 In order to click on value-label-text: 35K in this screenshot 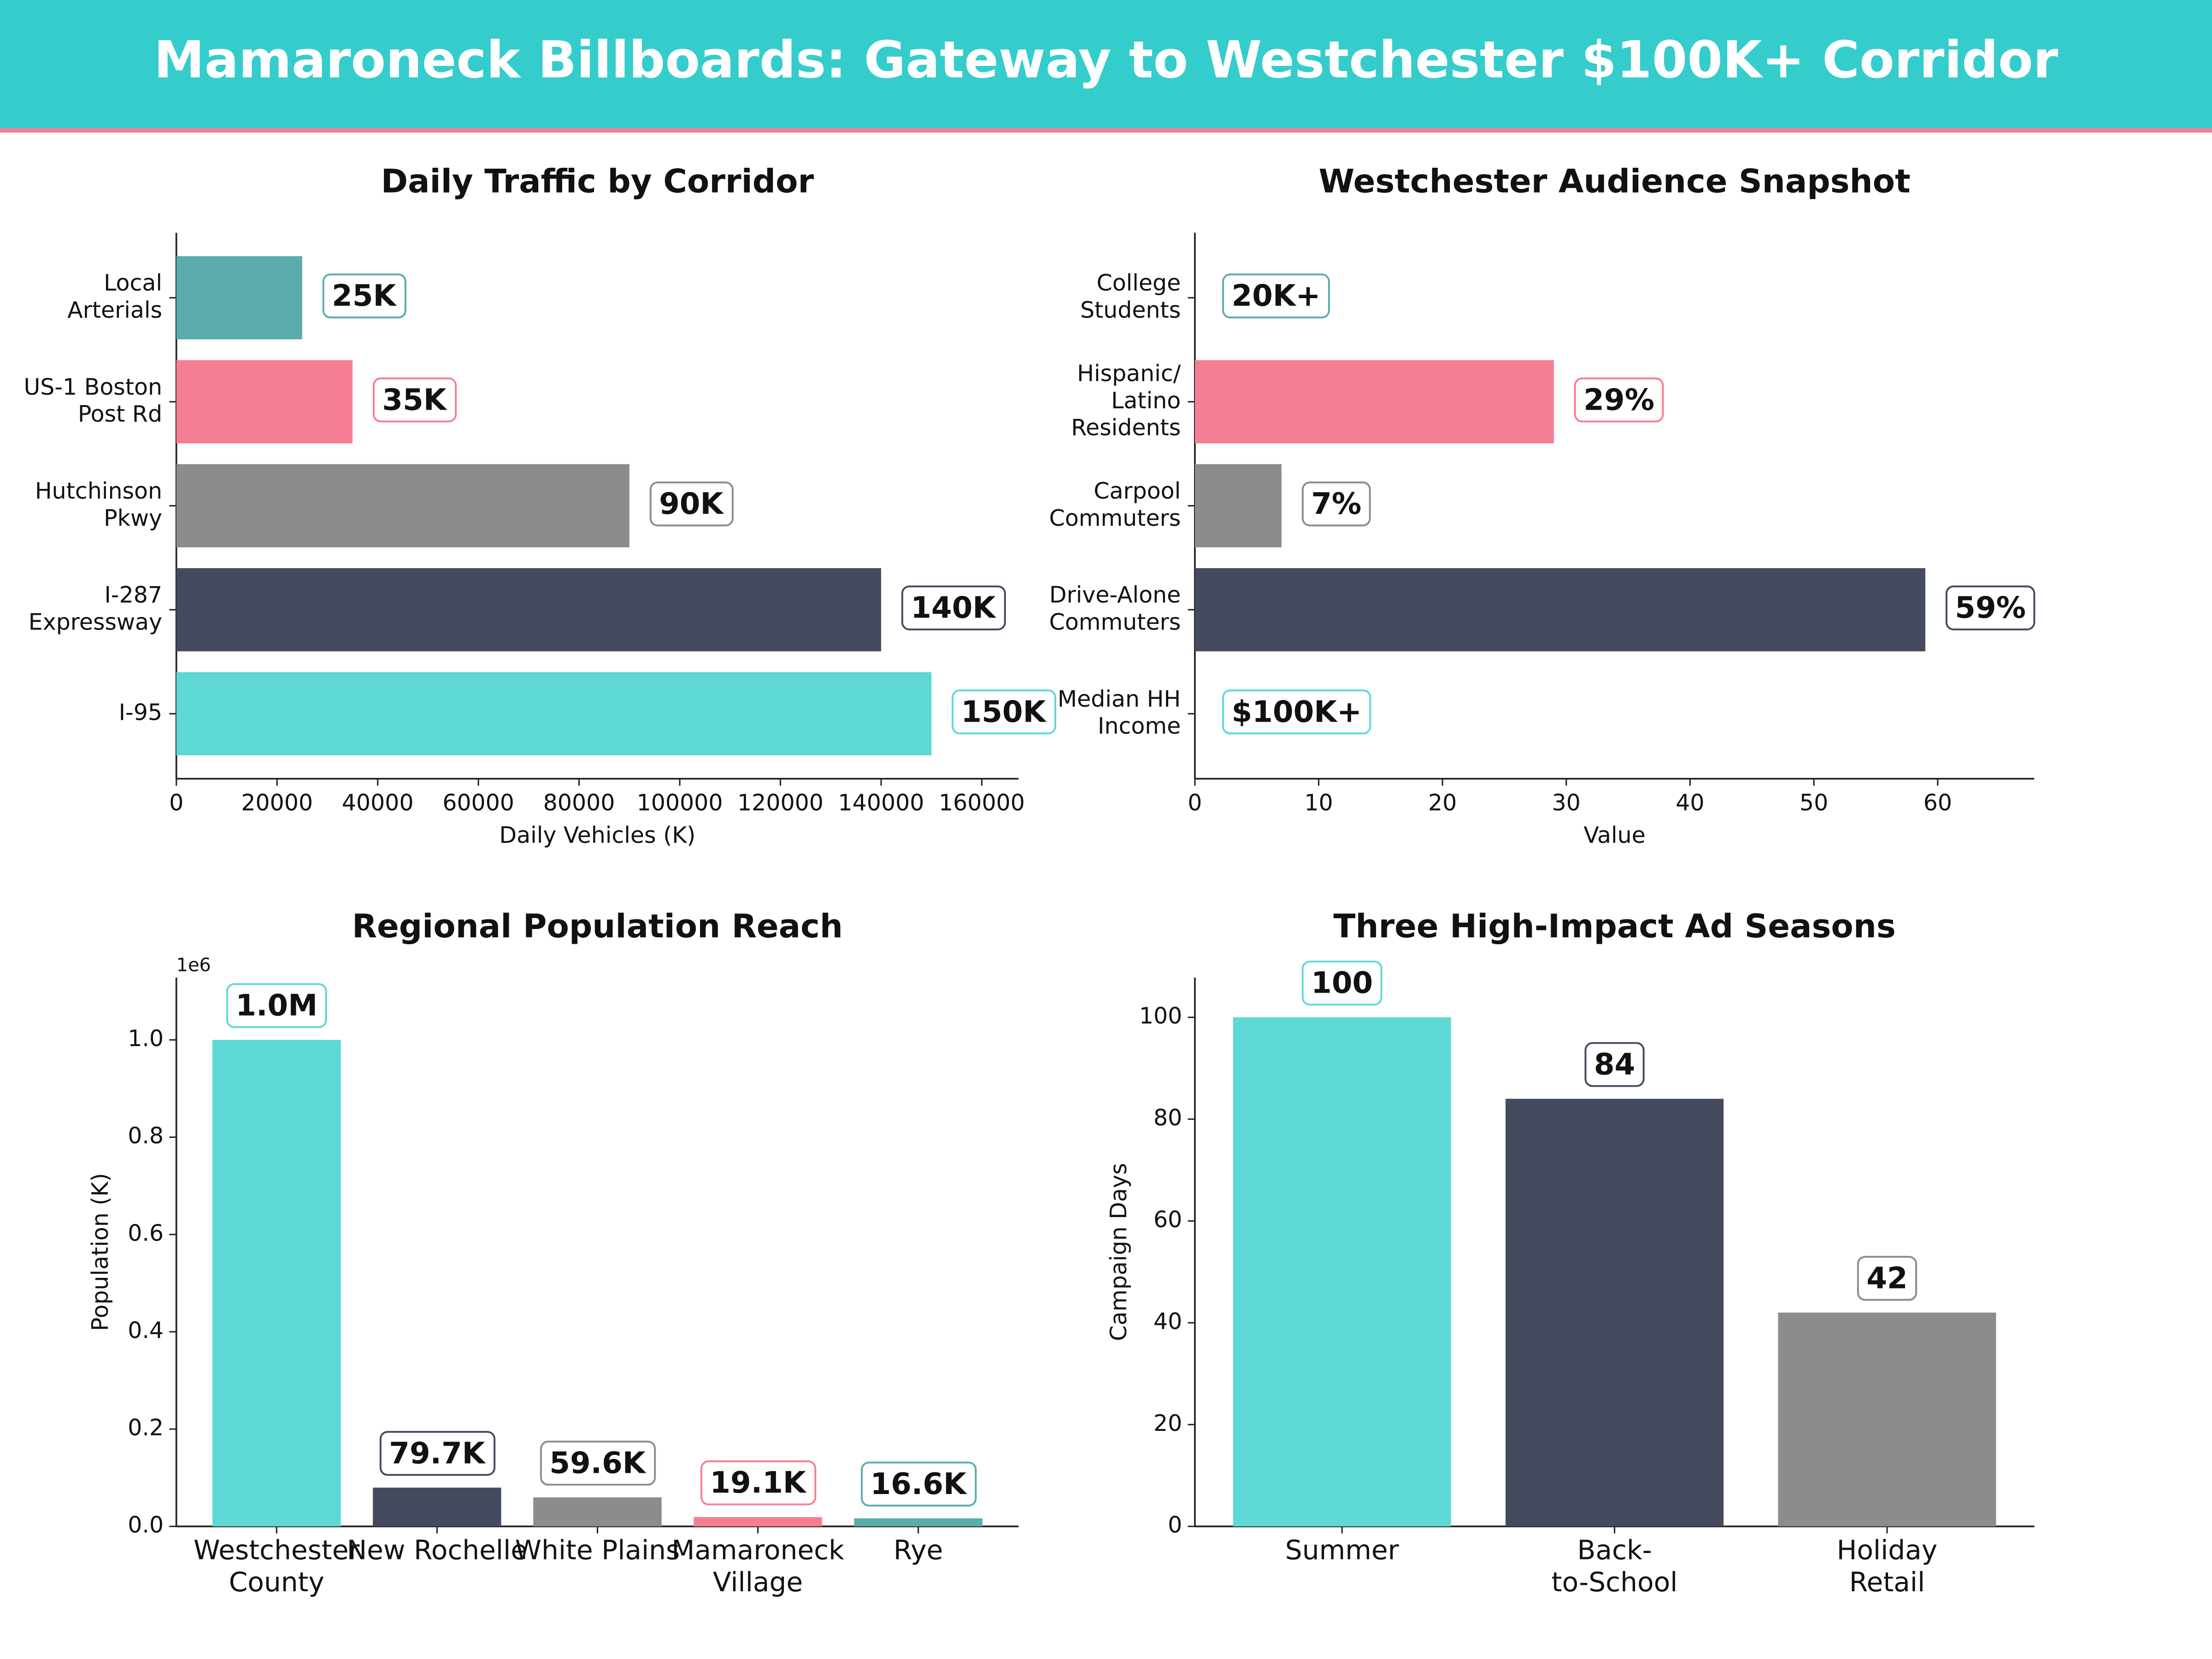, I will do `click(414, 399)`.